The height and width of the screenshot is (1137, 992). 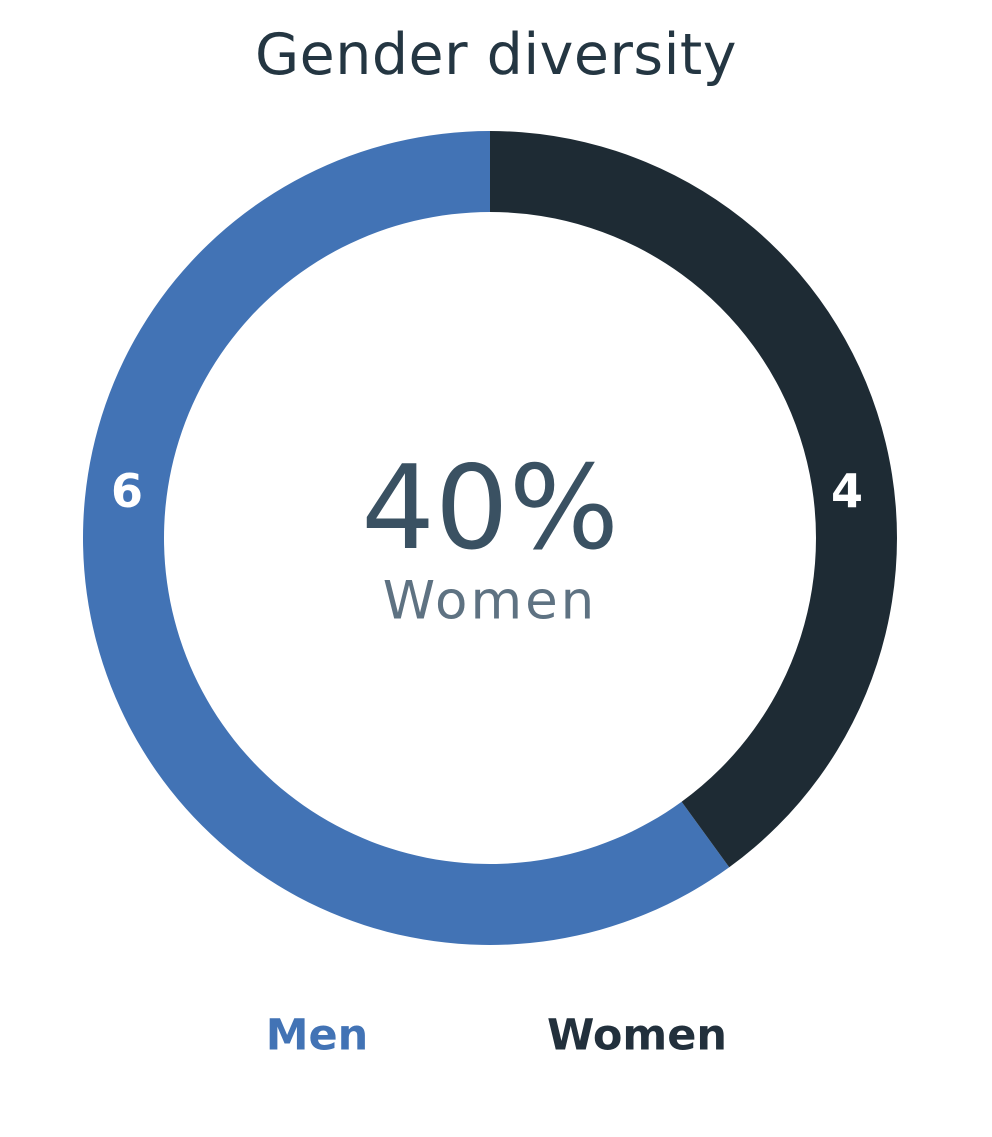 What do you see at coordinates (127, 491) in the screenshot?
I see `data-label-men: 6` at bounding box center [127, 491].